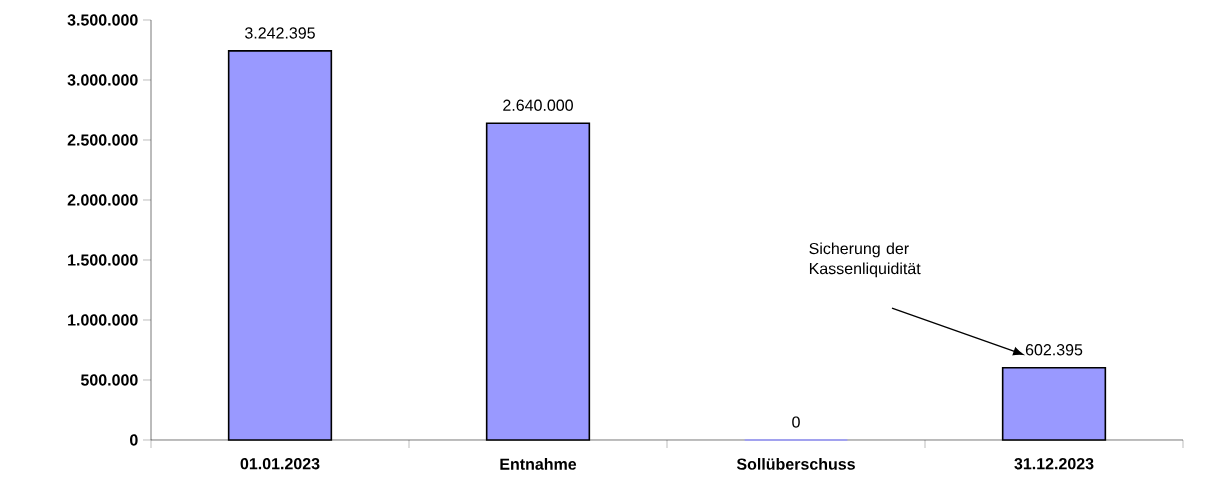 Image resolution: width=1213 pixels, height=489 pixels. I want to click on data-label: 3.242.395, so click(280, 33).